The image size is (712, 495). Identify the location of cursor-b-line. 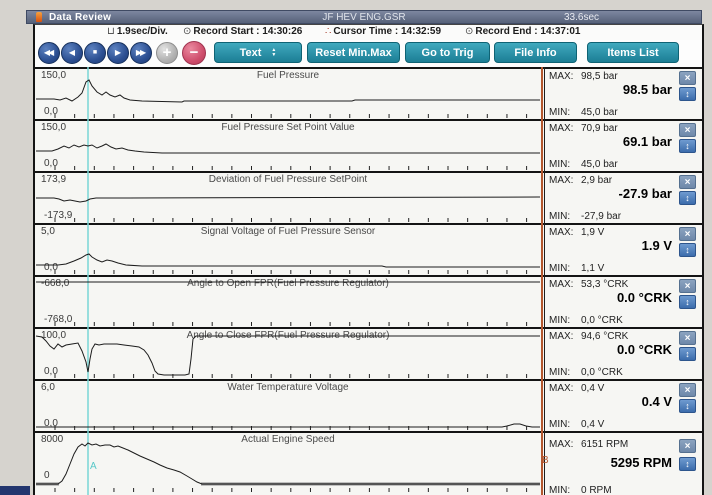
(542, 281).